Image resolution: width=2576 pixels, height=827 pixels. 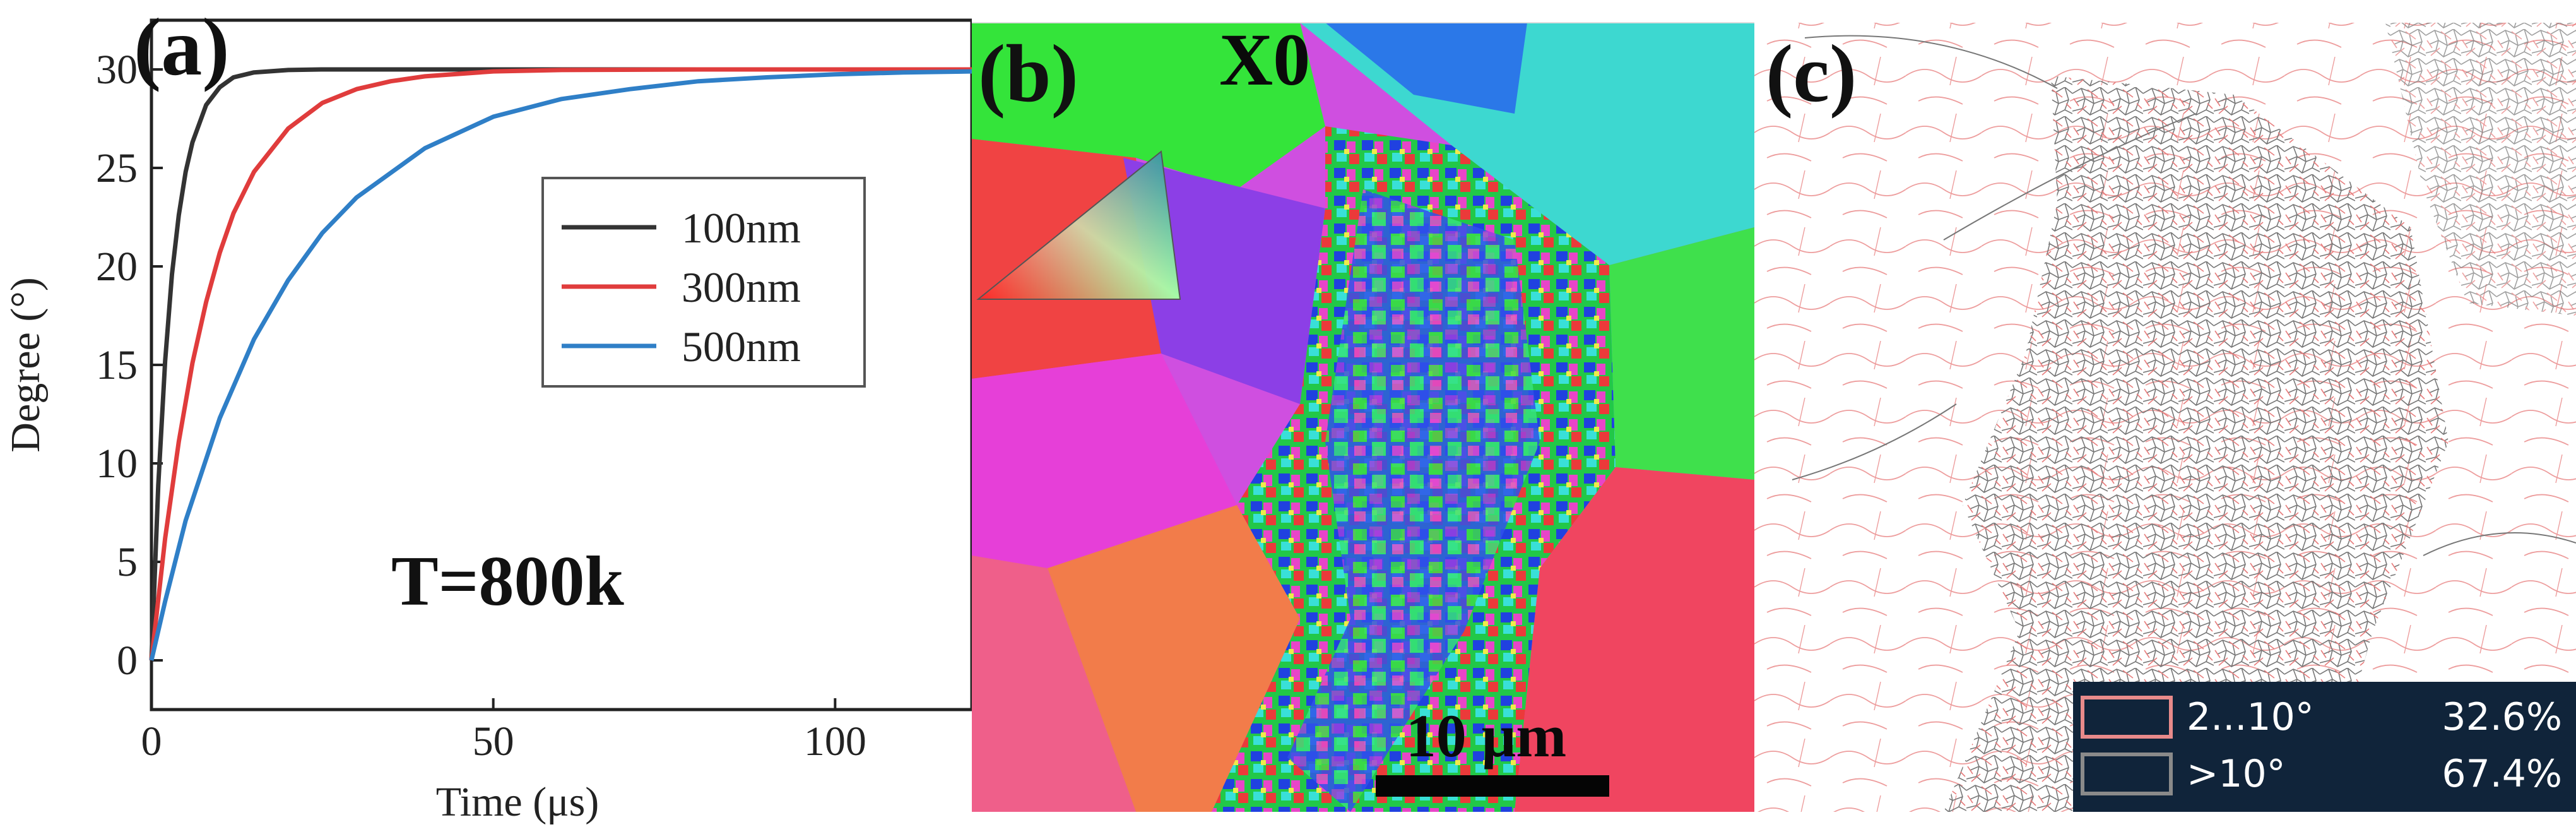 I want to click on x-axis-title: Time (μs), so click(x=518, y=802).